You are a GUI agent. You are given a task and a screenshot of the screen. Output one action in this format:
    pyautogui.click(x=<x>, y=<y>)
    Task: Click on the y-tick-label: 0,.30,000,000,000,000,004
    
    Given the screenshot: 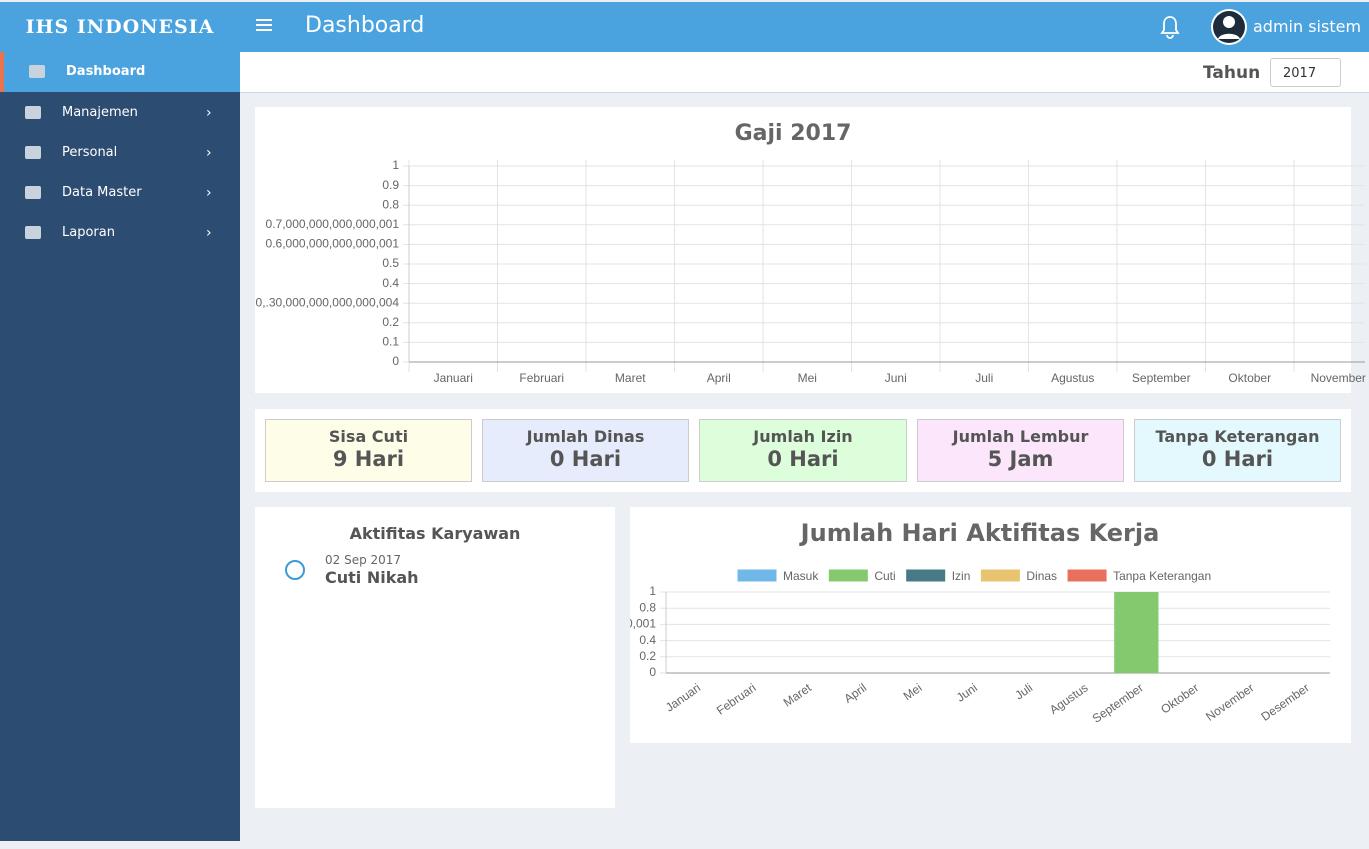 What is the action you would take?
    pyautogui.click(x=328, y=302)
    